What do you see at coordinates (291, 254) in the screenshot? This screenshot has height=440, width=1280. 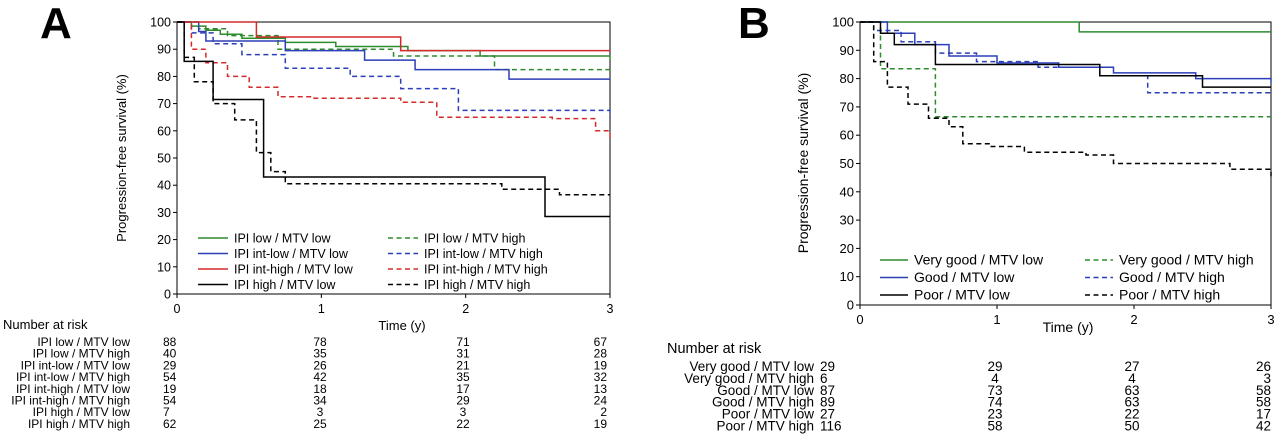 I see `legend-entry: IPI int-low / MTV low` at bounding box center [291, 254].